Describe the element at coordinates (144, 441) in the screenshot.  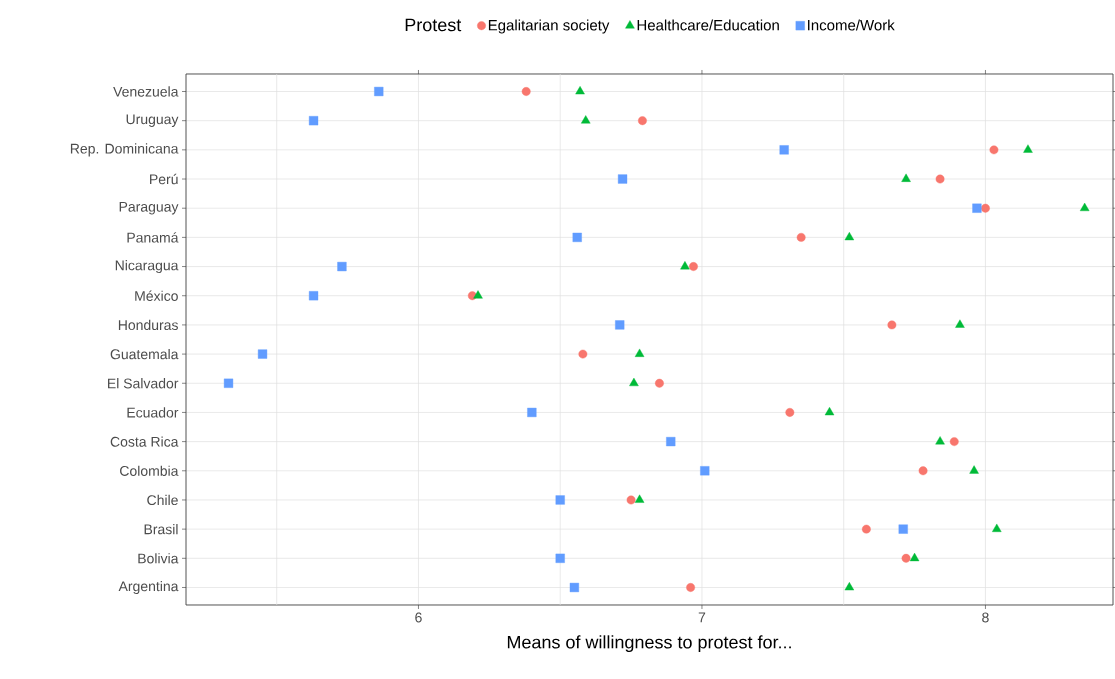
I see `y-tick-label: Costa Rica` at that location.